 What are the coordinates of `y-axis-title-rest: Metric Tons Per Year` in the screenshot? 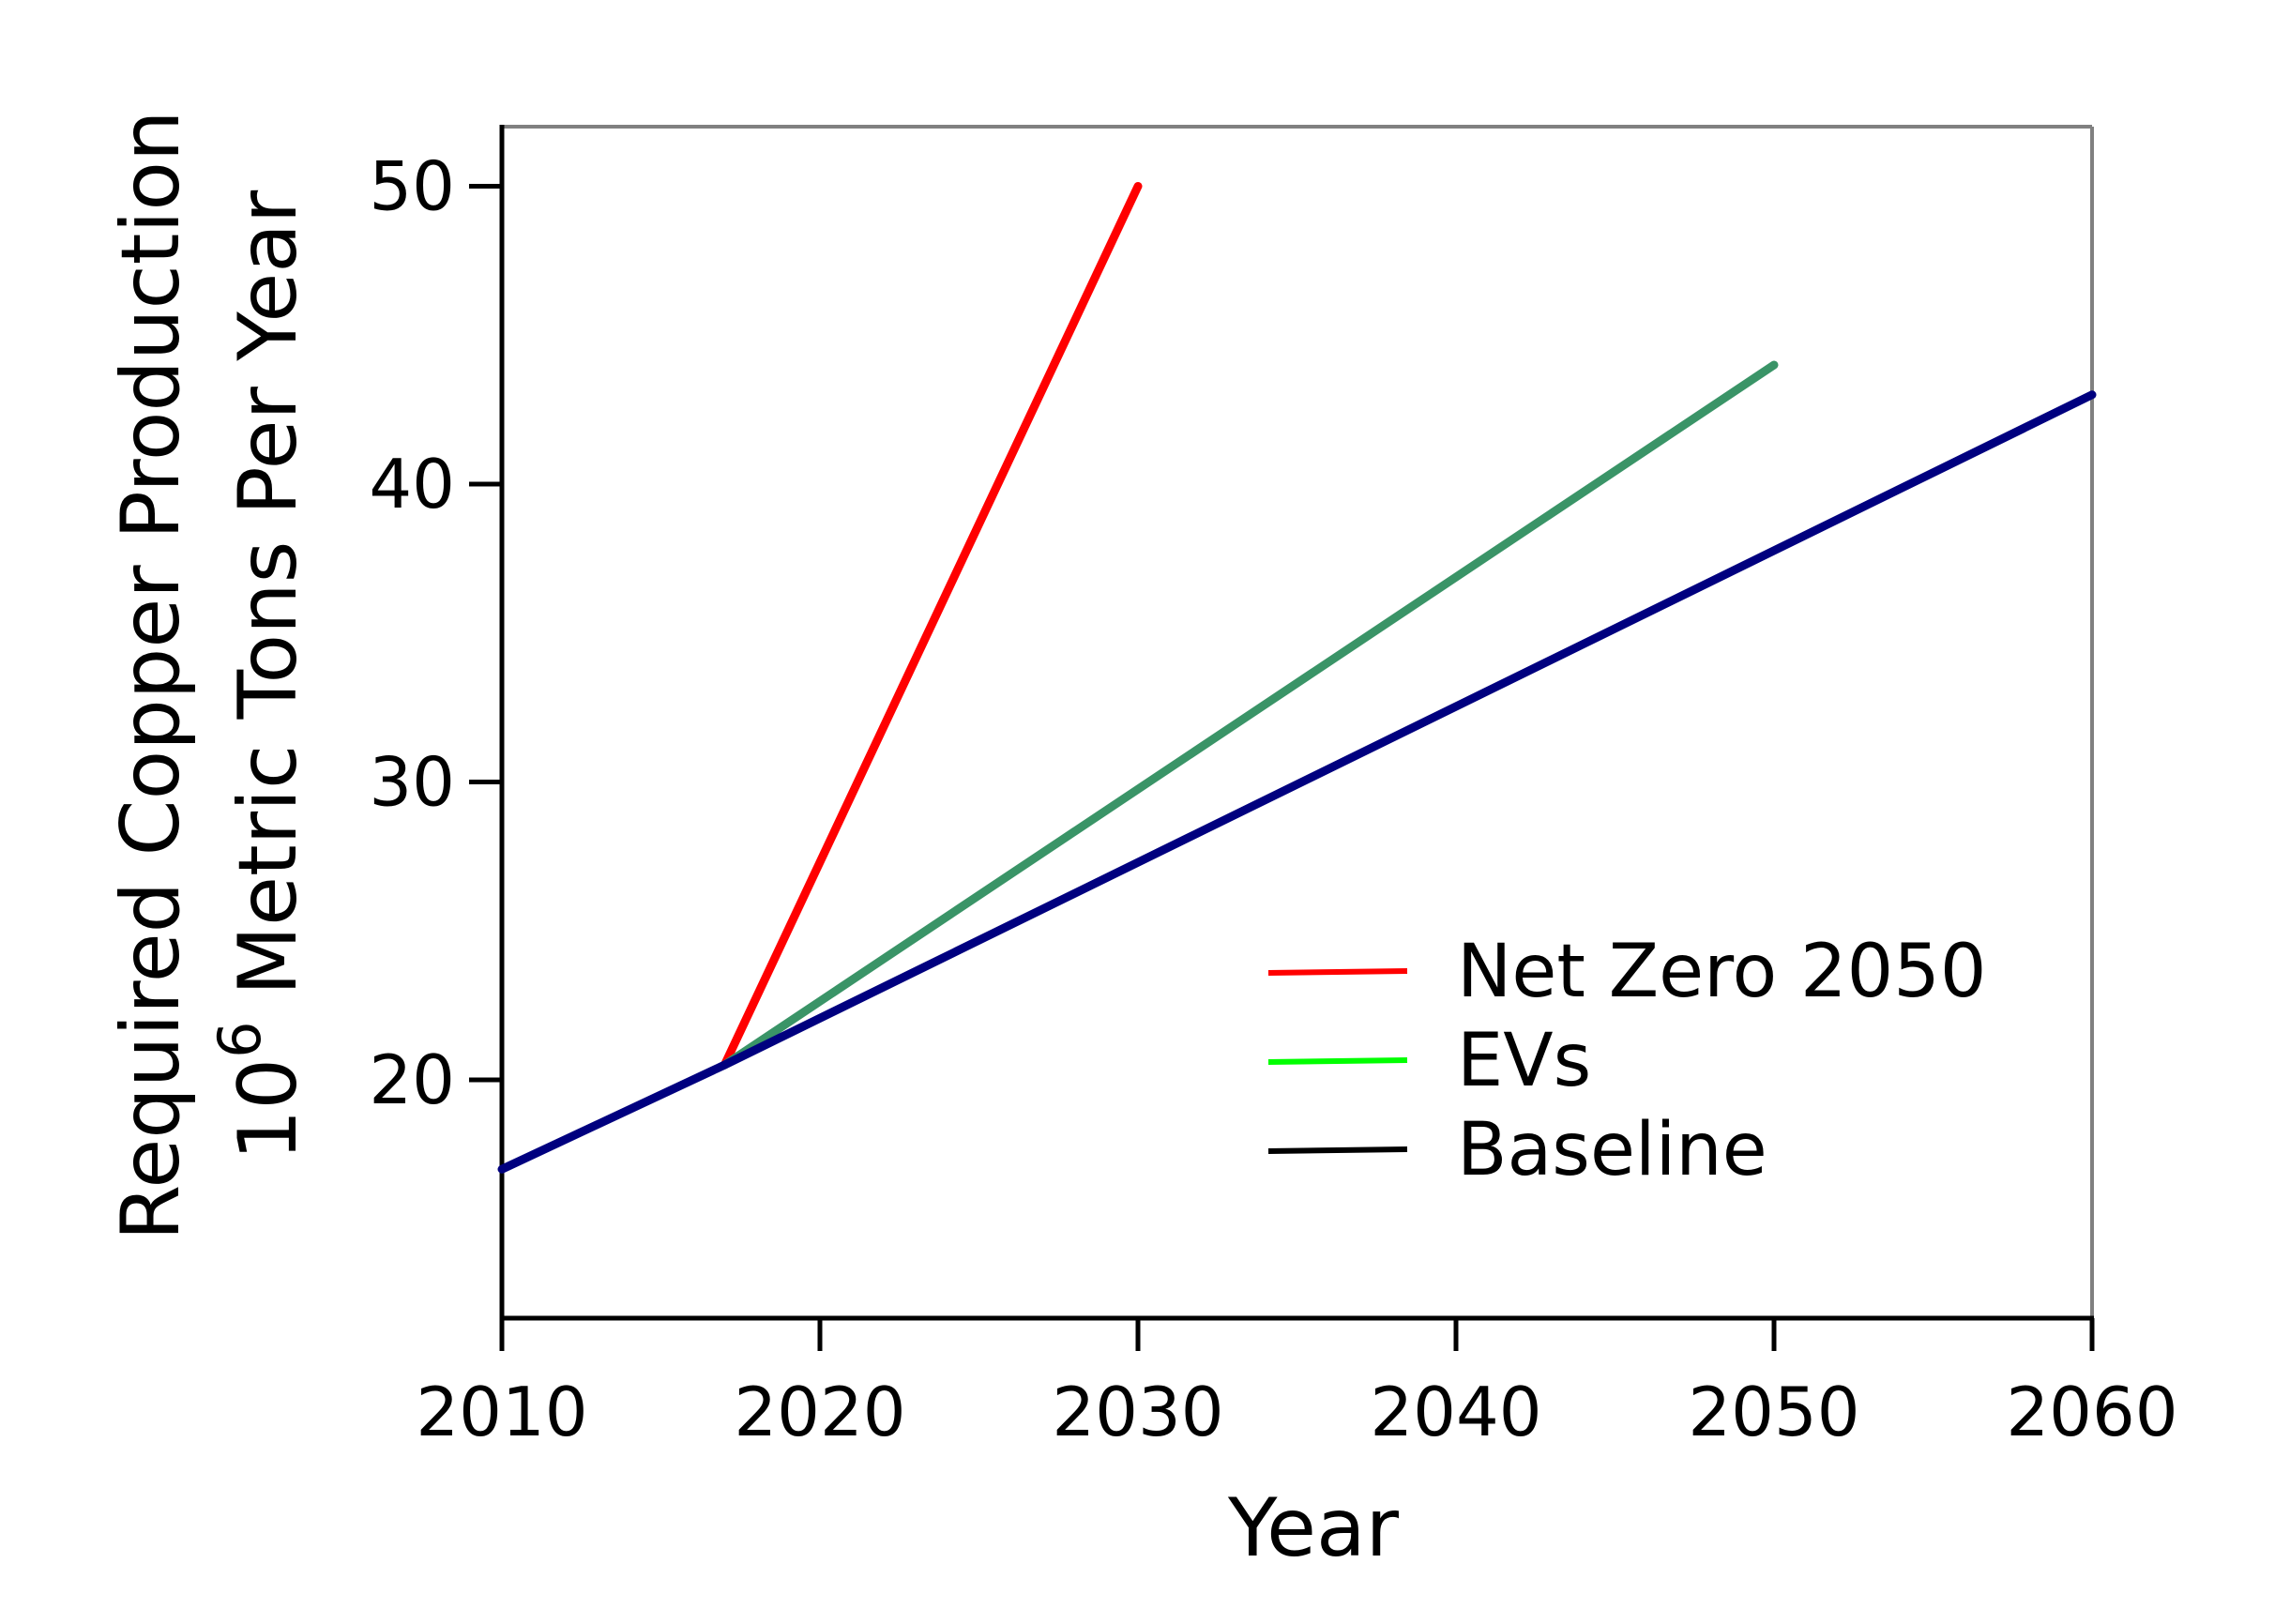 It's located at (268, 606).